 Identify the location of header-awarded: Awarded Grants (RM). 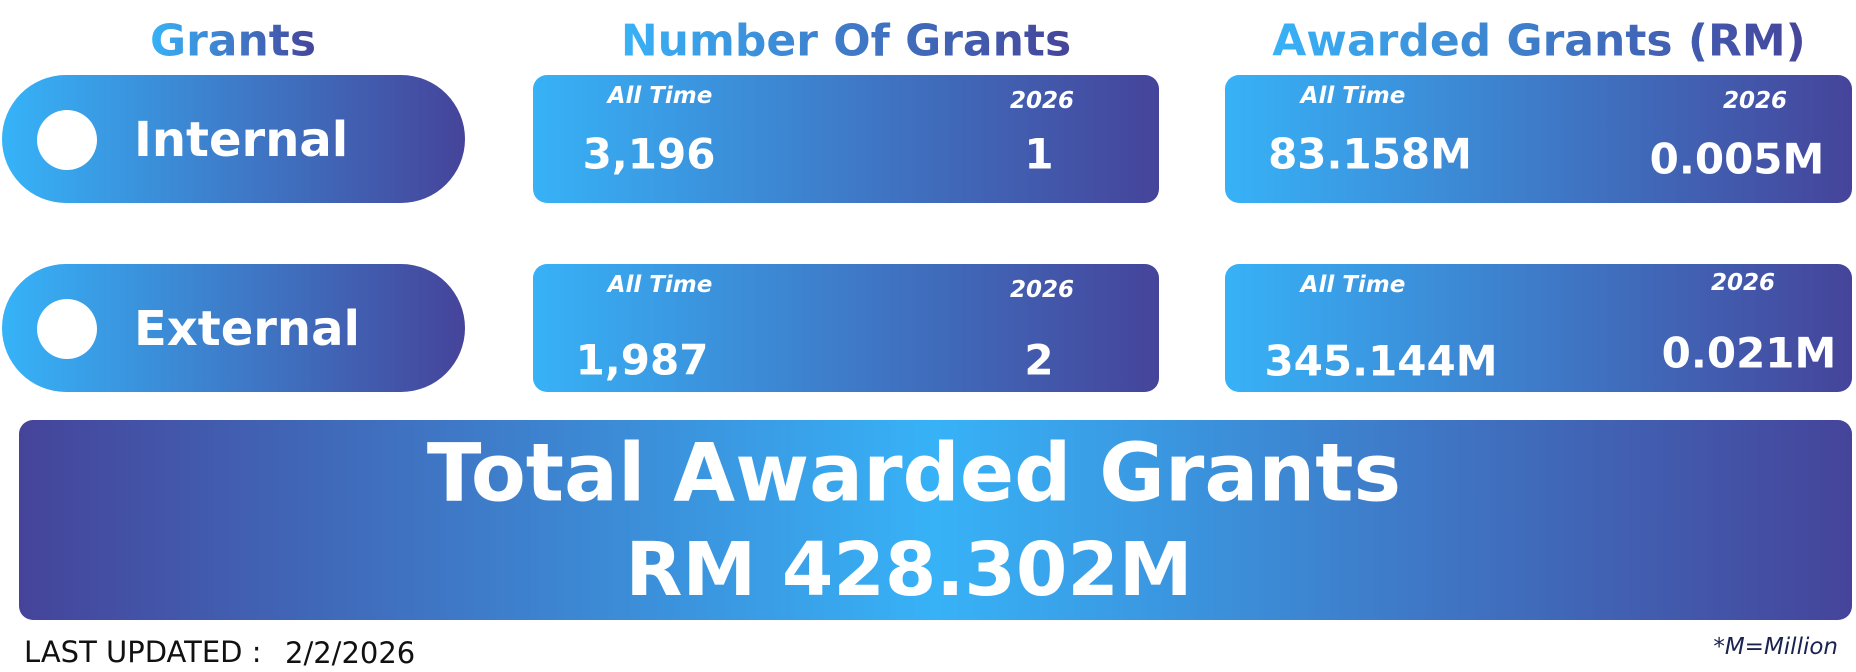
(1539, 41).